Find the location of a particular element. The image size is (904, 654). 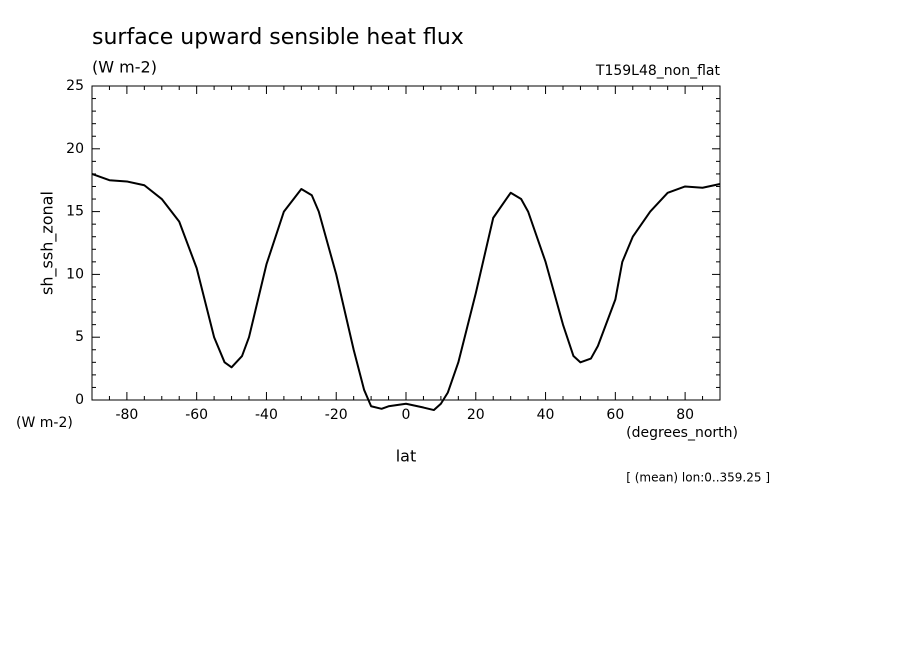

units: (W m-2) is located at coordinates (124, 67).